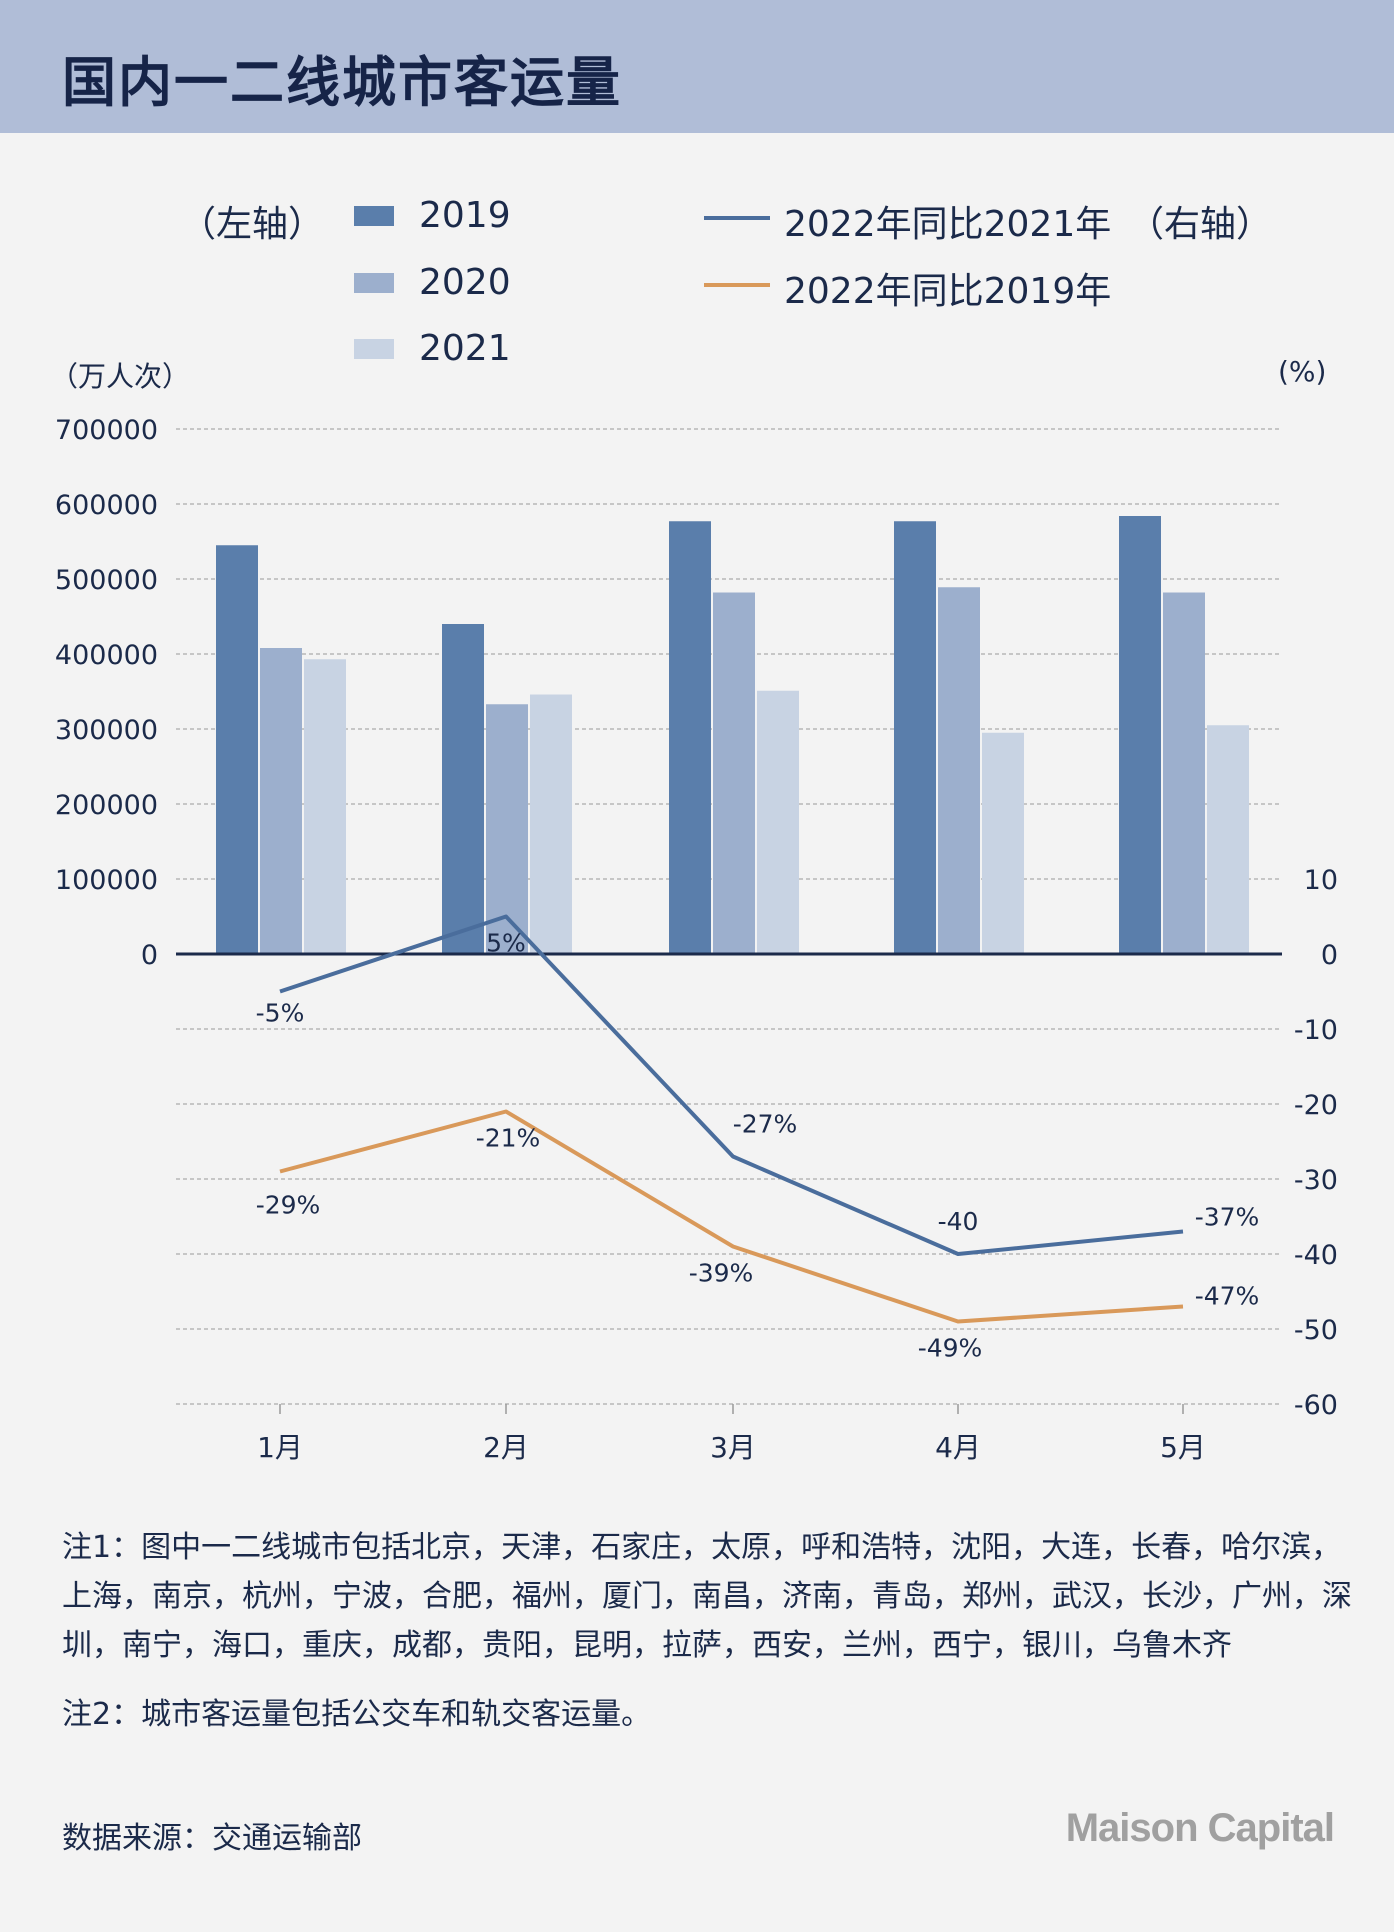 Image resolution: width=1394 pixels, height=1932 pixels. I want to click on right-tick-label: -10, so click(1316, 1030).